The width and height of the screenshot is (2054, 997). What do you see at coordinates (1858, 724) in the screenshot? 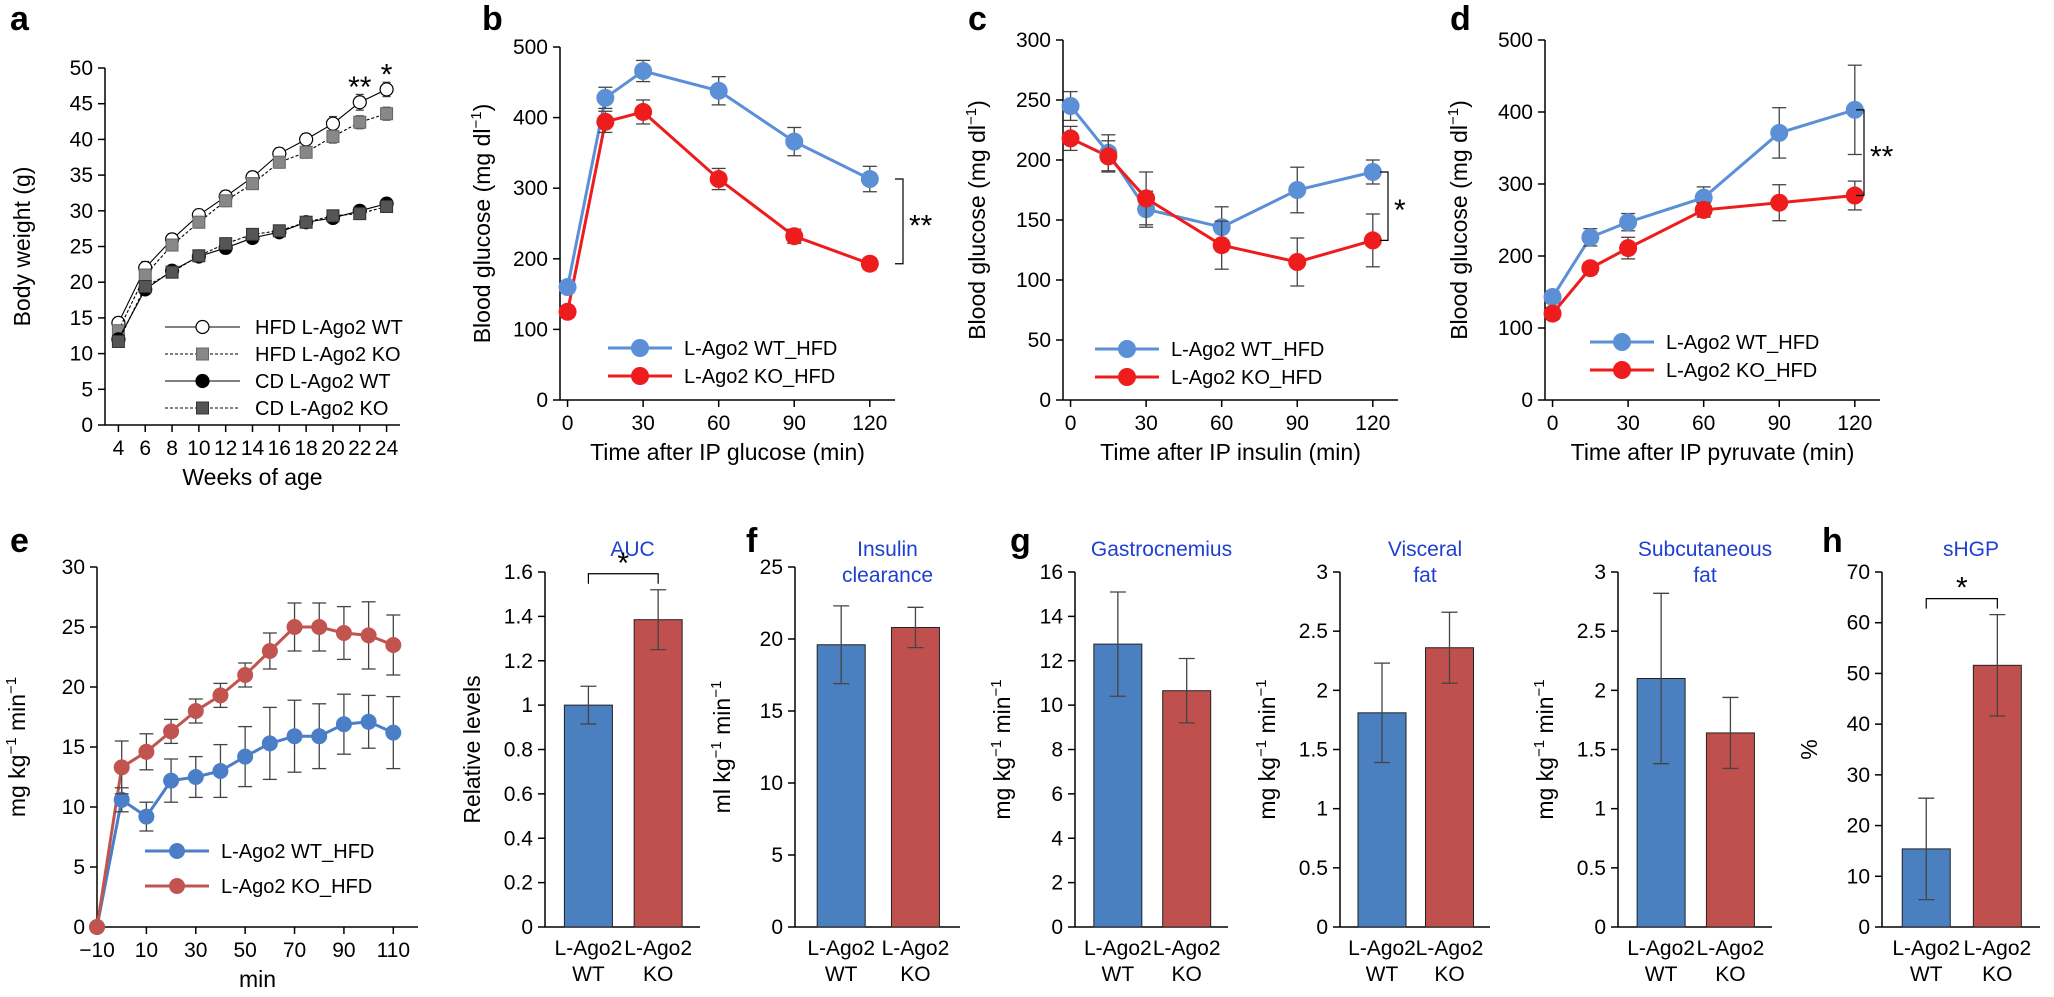
I see `y-tick-label: 40` at bounding box center [1858, 724].